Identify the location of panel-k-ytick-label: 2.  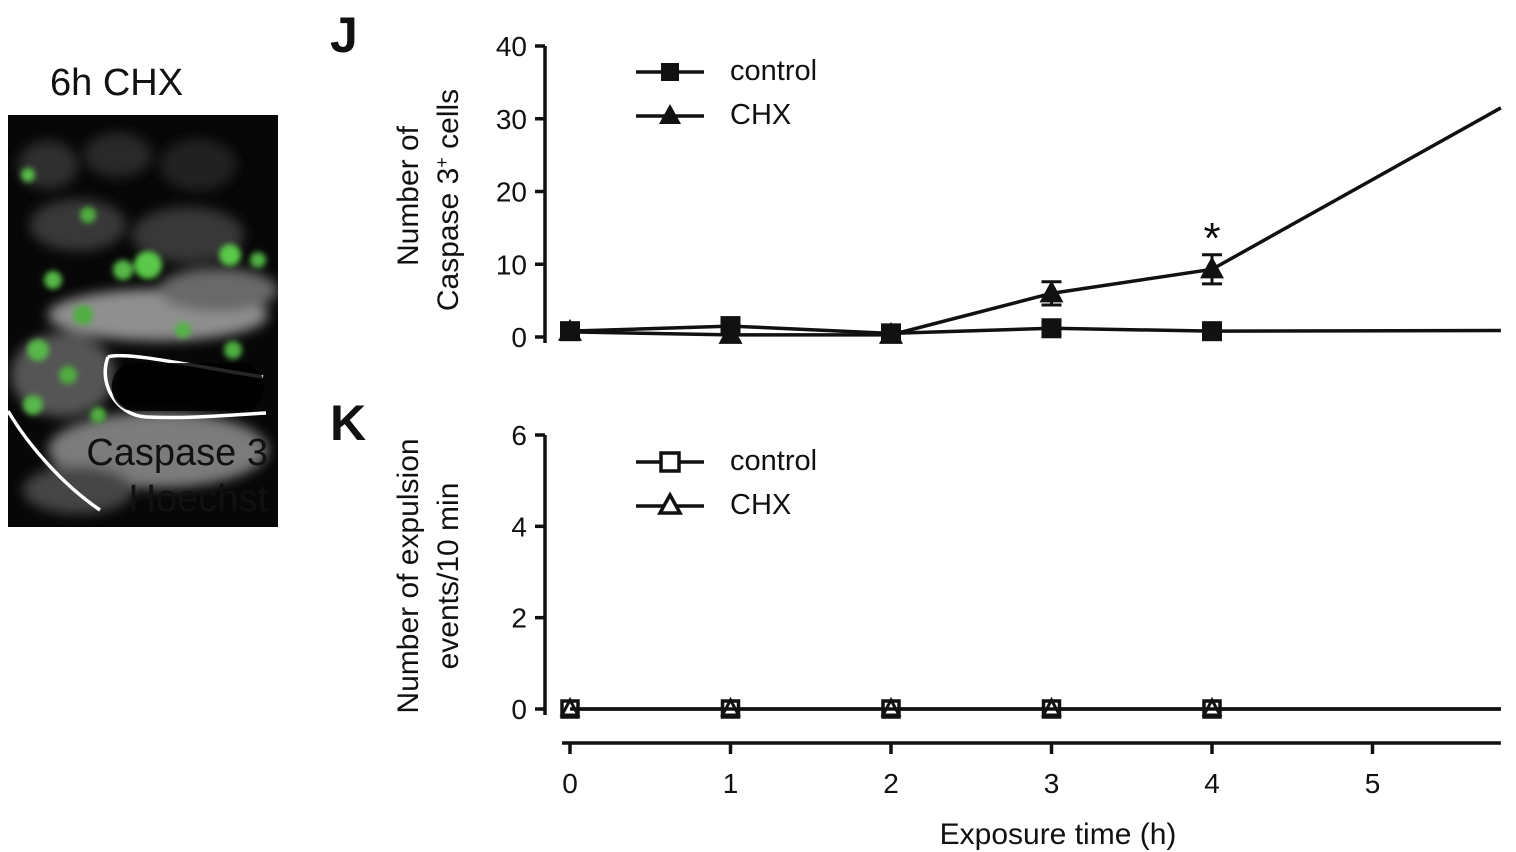
(519, 618).